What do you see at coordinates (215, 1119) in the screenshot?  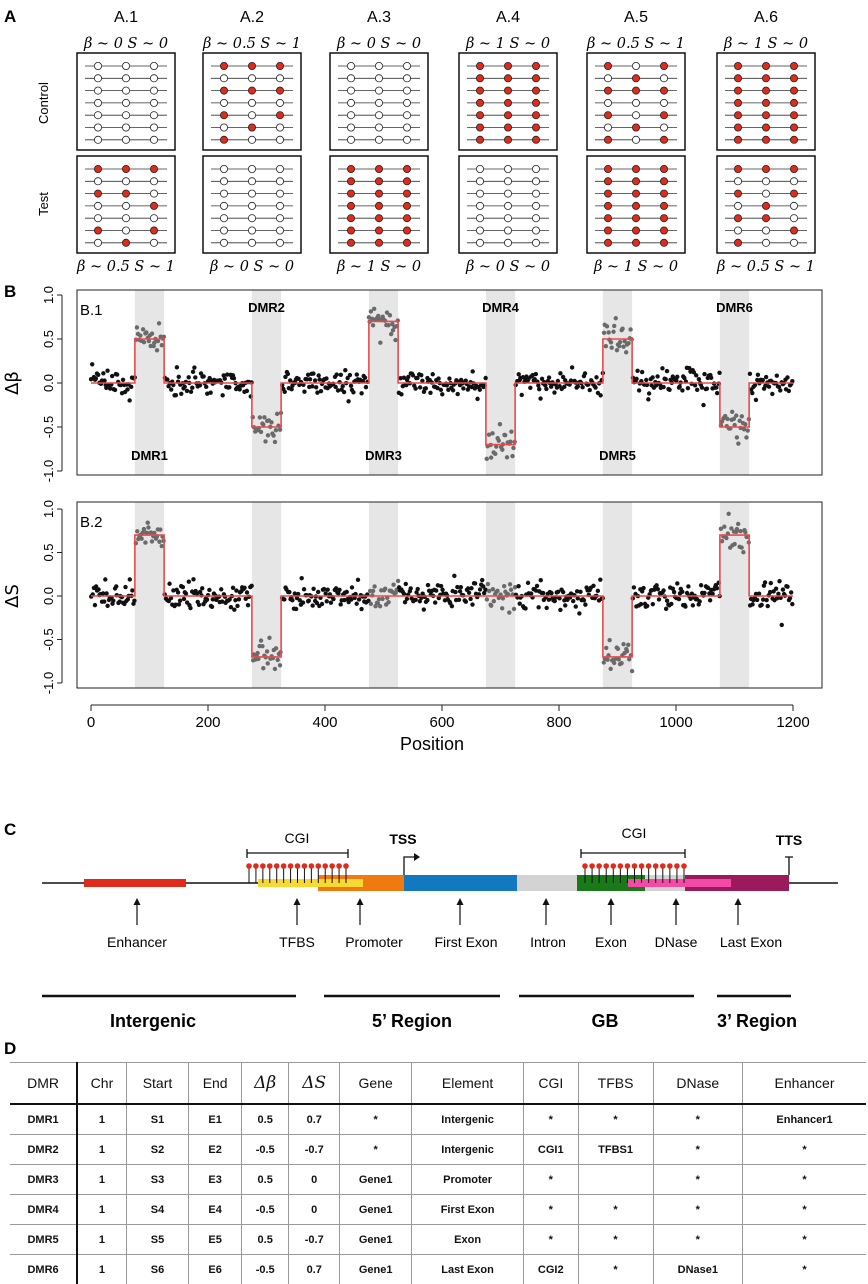 I see `table-cell: E1` at bounding box center [215, 1119].